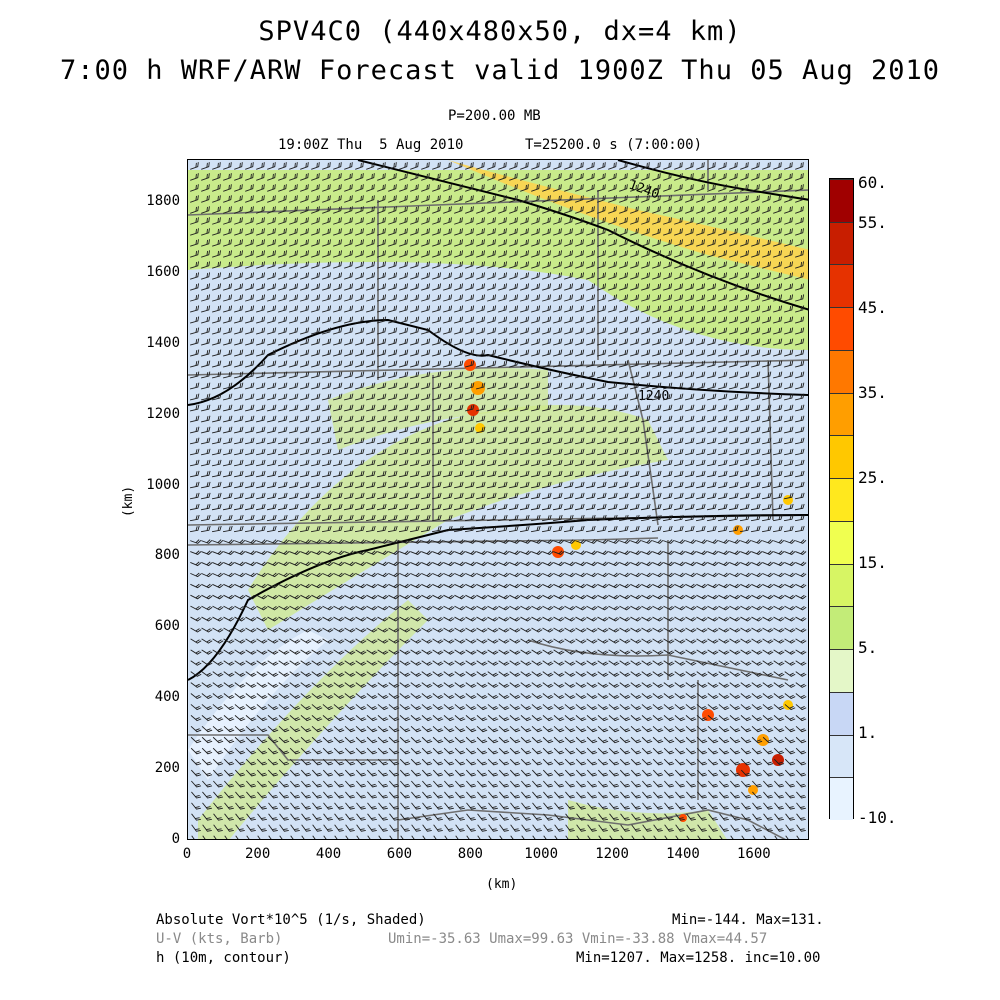  I want to click on field3-stats: Min=1207. Max=1258. inc=10.00, so click(698, 958).